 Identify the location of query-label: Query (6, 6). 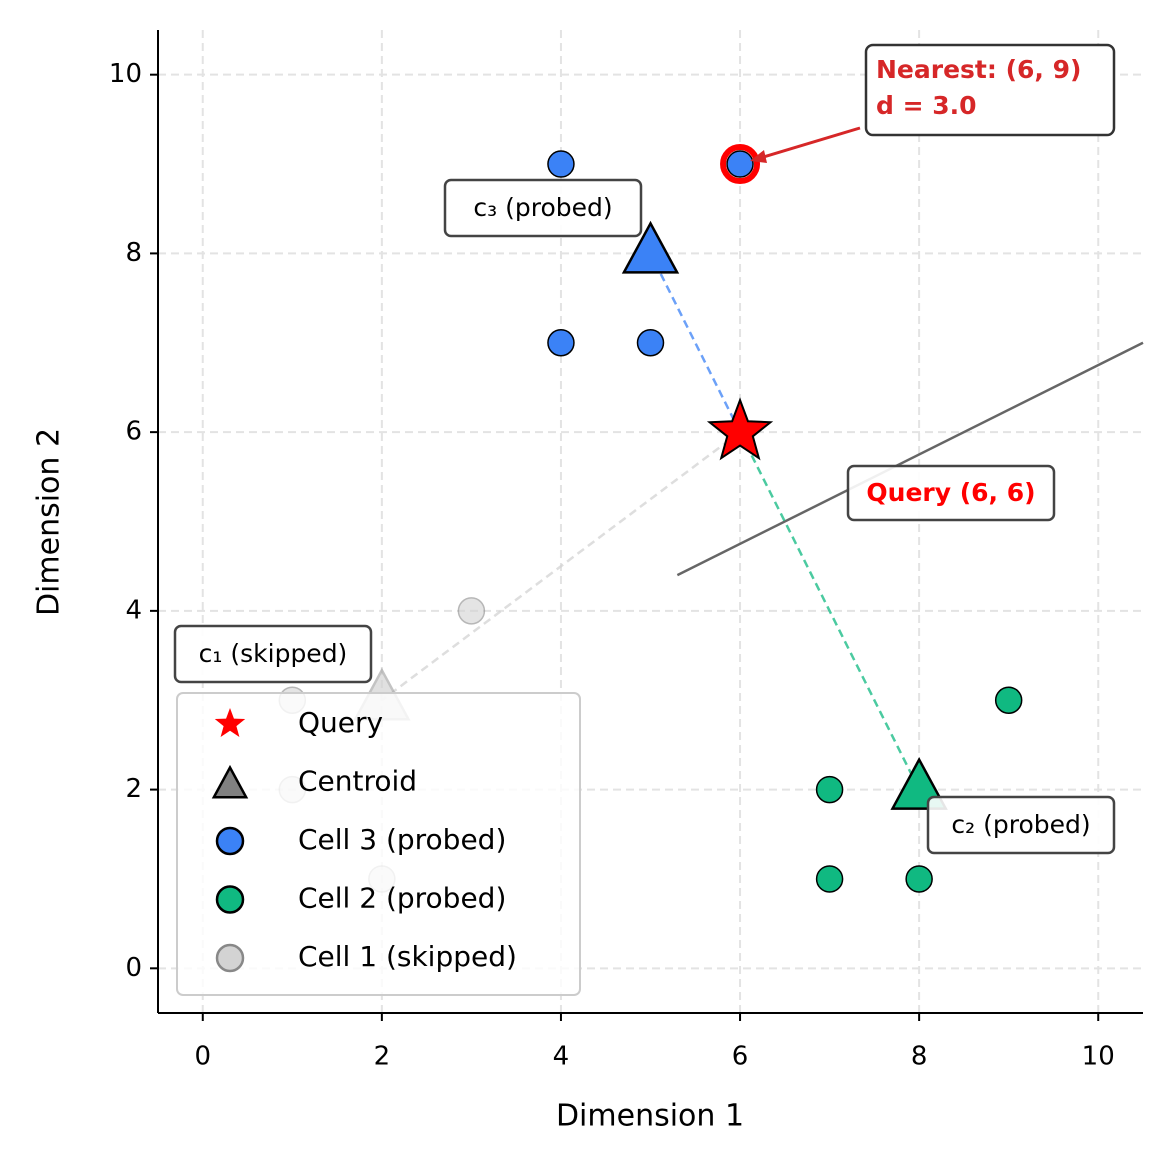
(950, 492).